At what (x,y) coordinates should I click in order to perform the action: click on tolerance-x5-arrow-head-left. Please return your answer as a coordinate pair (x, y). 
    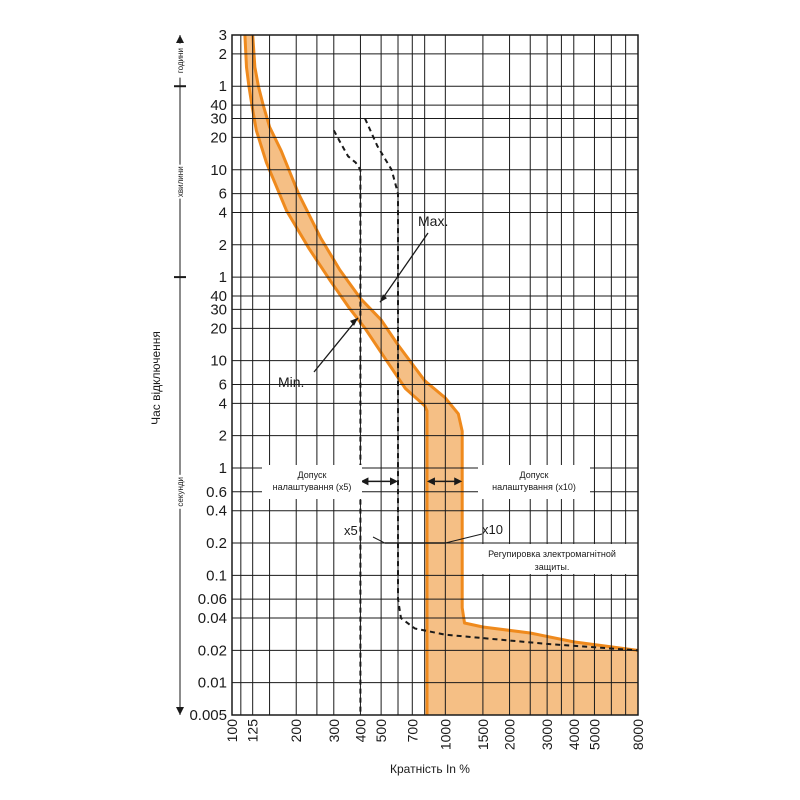
    Looking at the image, I should click on (364, 481).